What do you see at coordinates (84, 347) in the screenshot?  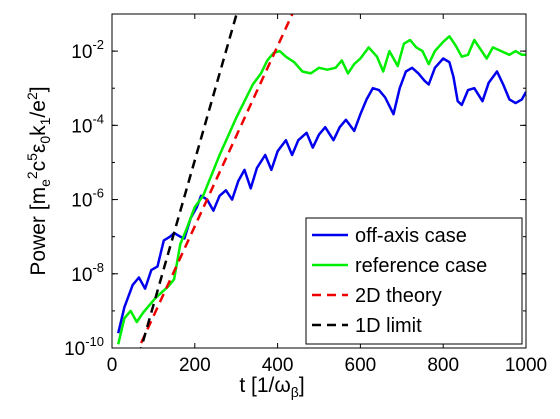 I see `y-tick-label: 10⁻¹⁰` at bounding box center [84, 347].